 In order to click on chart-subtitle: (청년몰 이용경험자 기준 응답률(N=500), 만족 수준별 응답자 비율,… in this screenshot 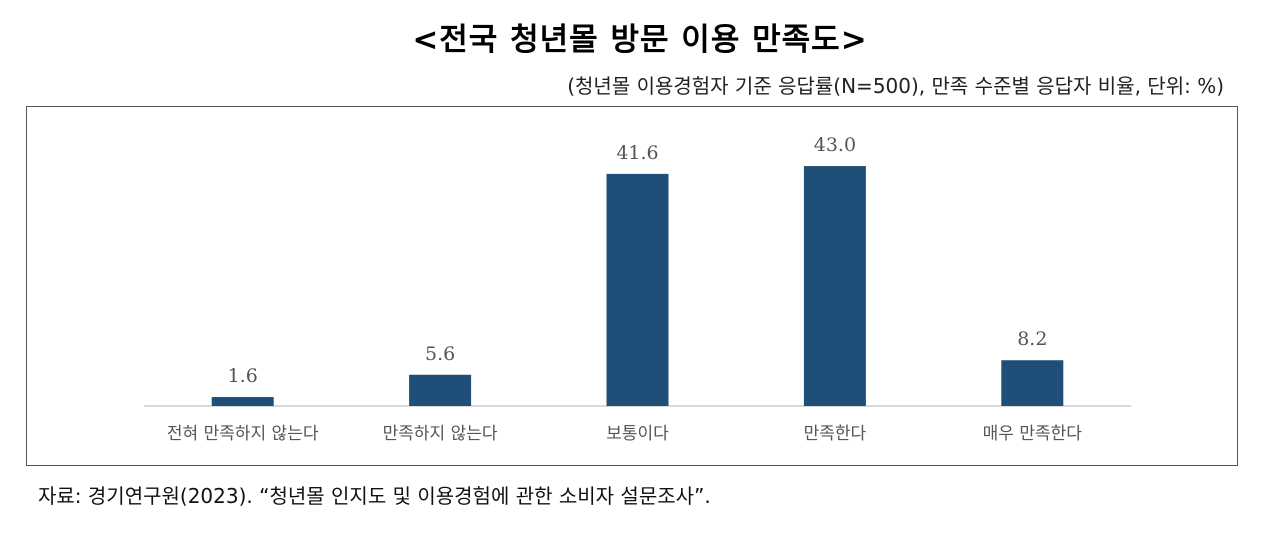, I will do `click(895, 86)`.